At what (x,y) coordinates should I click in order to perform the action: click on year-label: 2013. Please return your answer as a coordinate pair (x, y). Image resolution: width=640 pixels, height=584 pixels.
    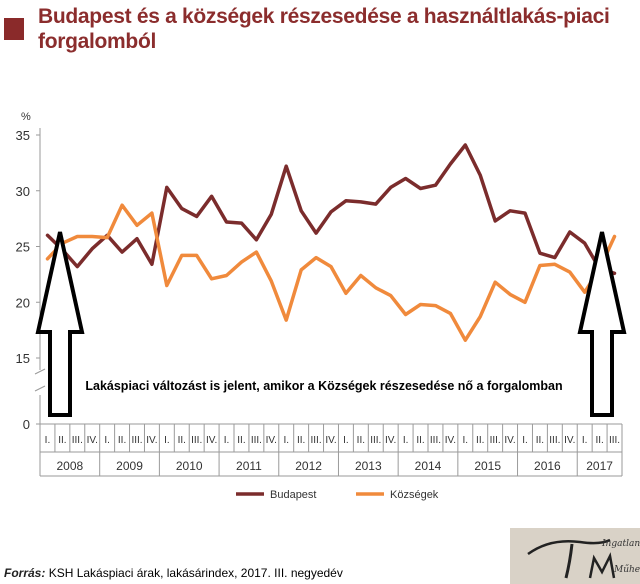
    Looking at the image, I should click on (368, 466).